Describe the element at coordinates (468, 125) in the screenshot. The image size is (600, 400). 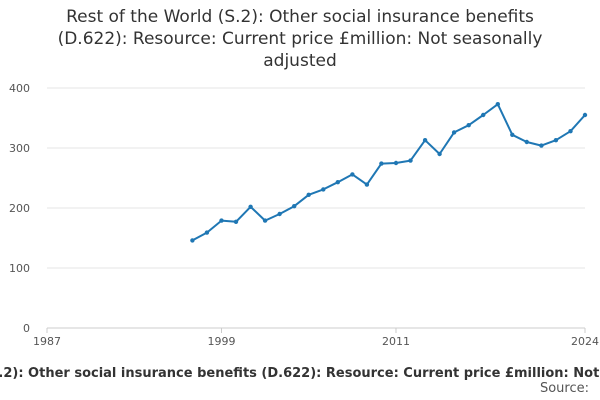
I see `data-point-2016` at that location.